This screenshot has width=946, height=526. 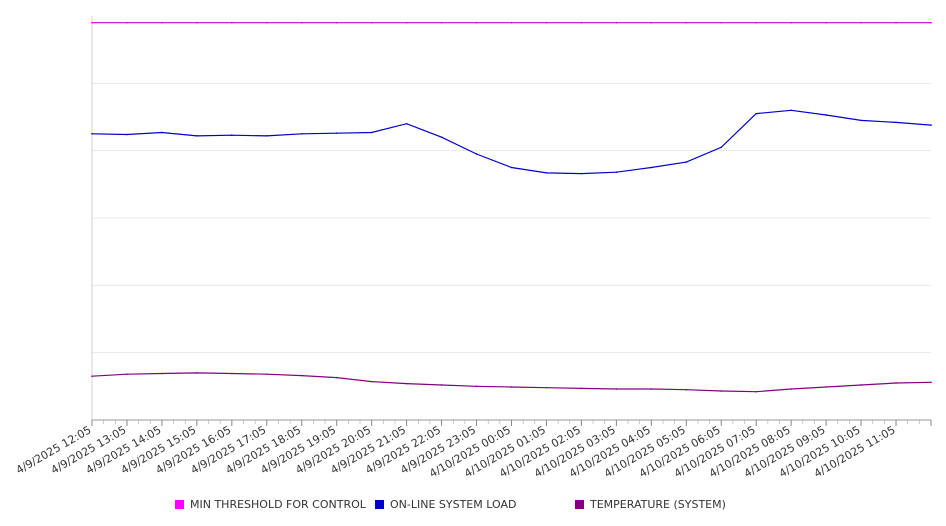 I want to click on legend-item-temperature: TEMPERATURE (SYSTEM), so click(x=650, y=504).